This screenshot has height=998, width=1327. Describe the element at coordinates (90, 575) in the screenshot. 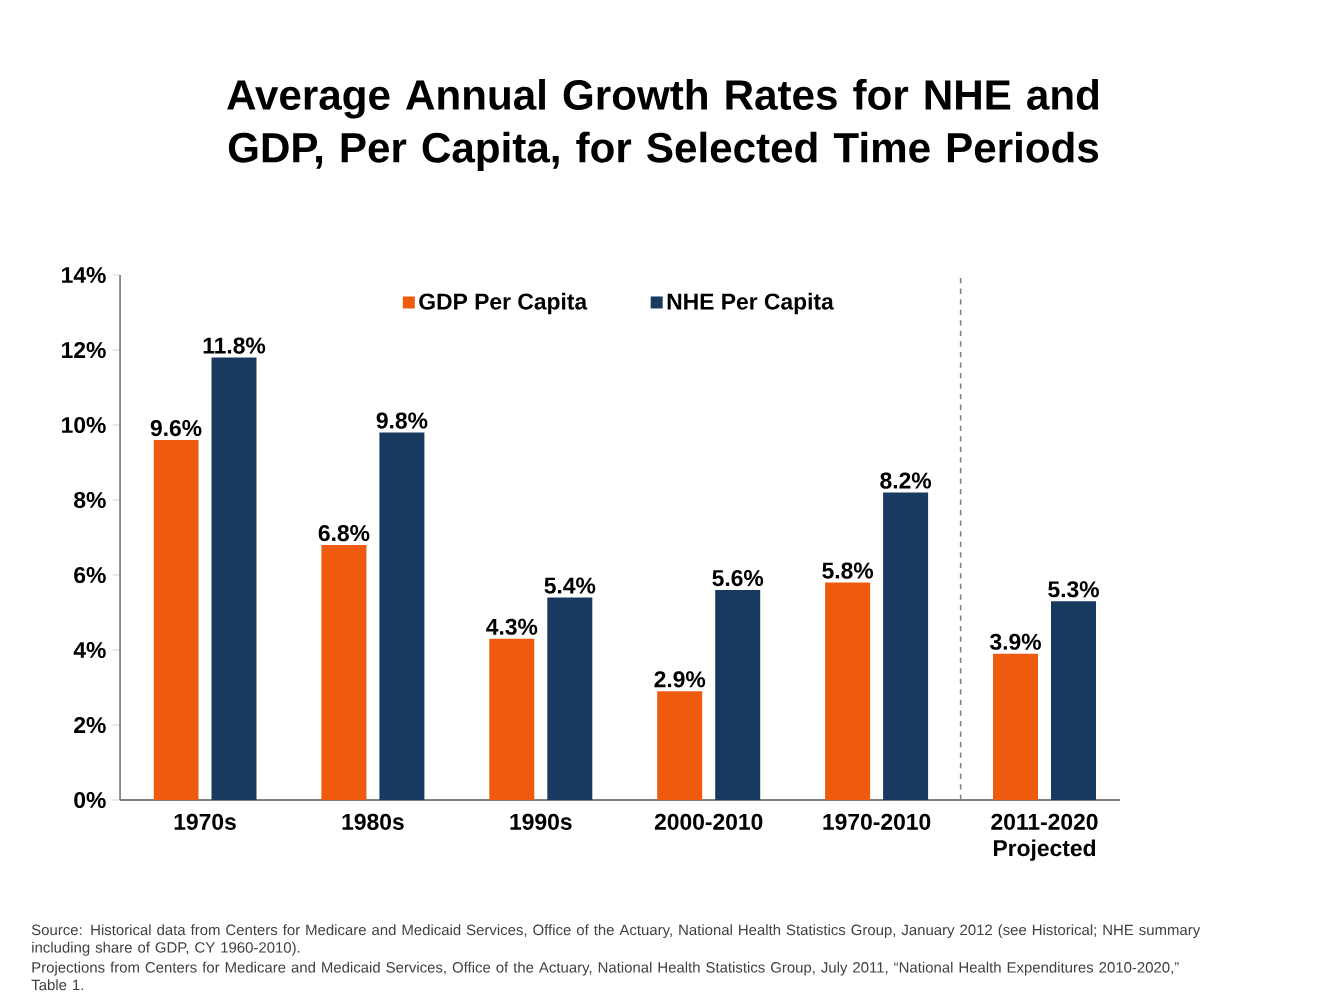

I see `y-tick-label: 6%` at that location.